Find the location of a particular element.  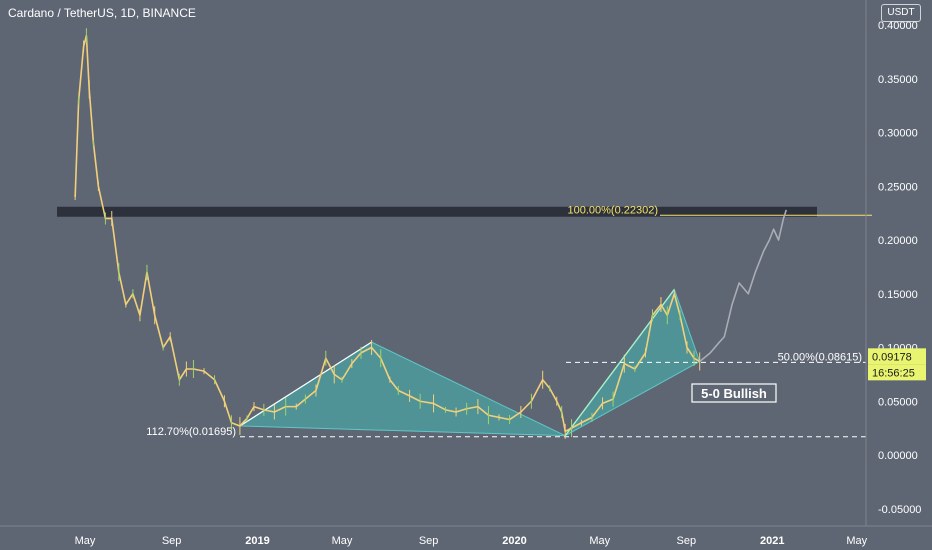

y-tick-label: 0.15000 is located at coordinates (898, 295).